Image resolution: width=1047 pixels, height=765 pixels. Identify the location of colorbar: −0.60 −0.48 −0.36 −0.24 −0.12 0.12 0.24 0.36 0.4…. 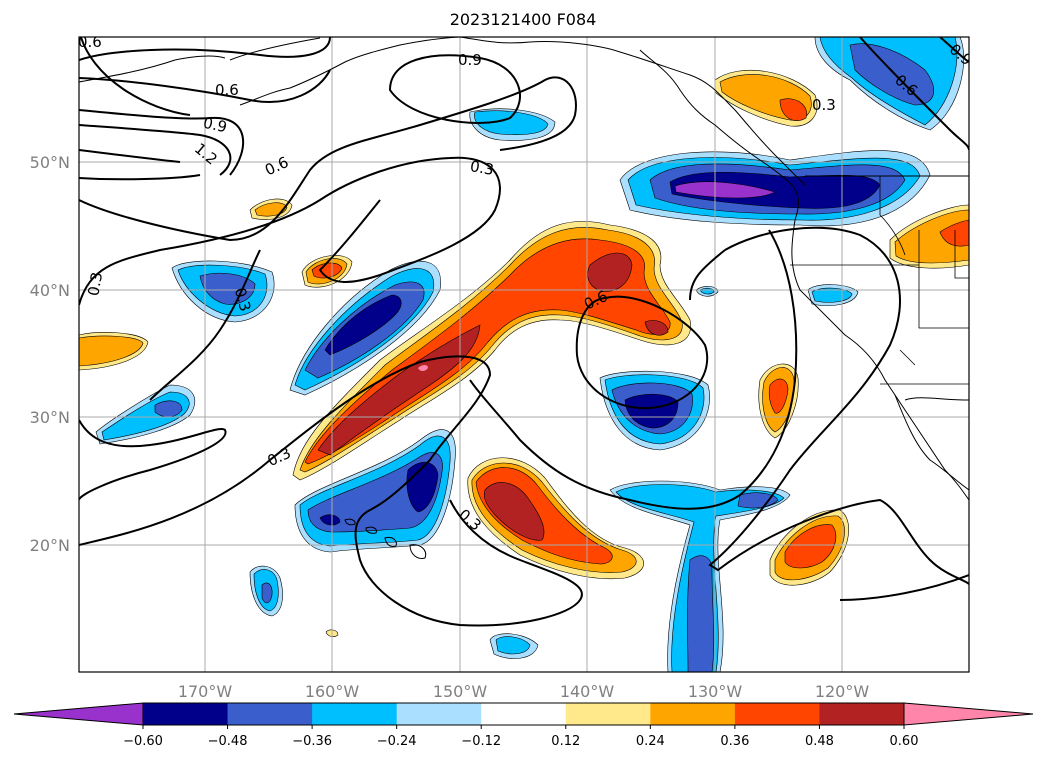
(523, 725).